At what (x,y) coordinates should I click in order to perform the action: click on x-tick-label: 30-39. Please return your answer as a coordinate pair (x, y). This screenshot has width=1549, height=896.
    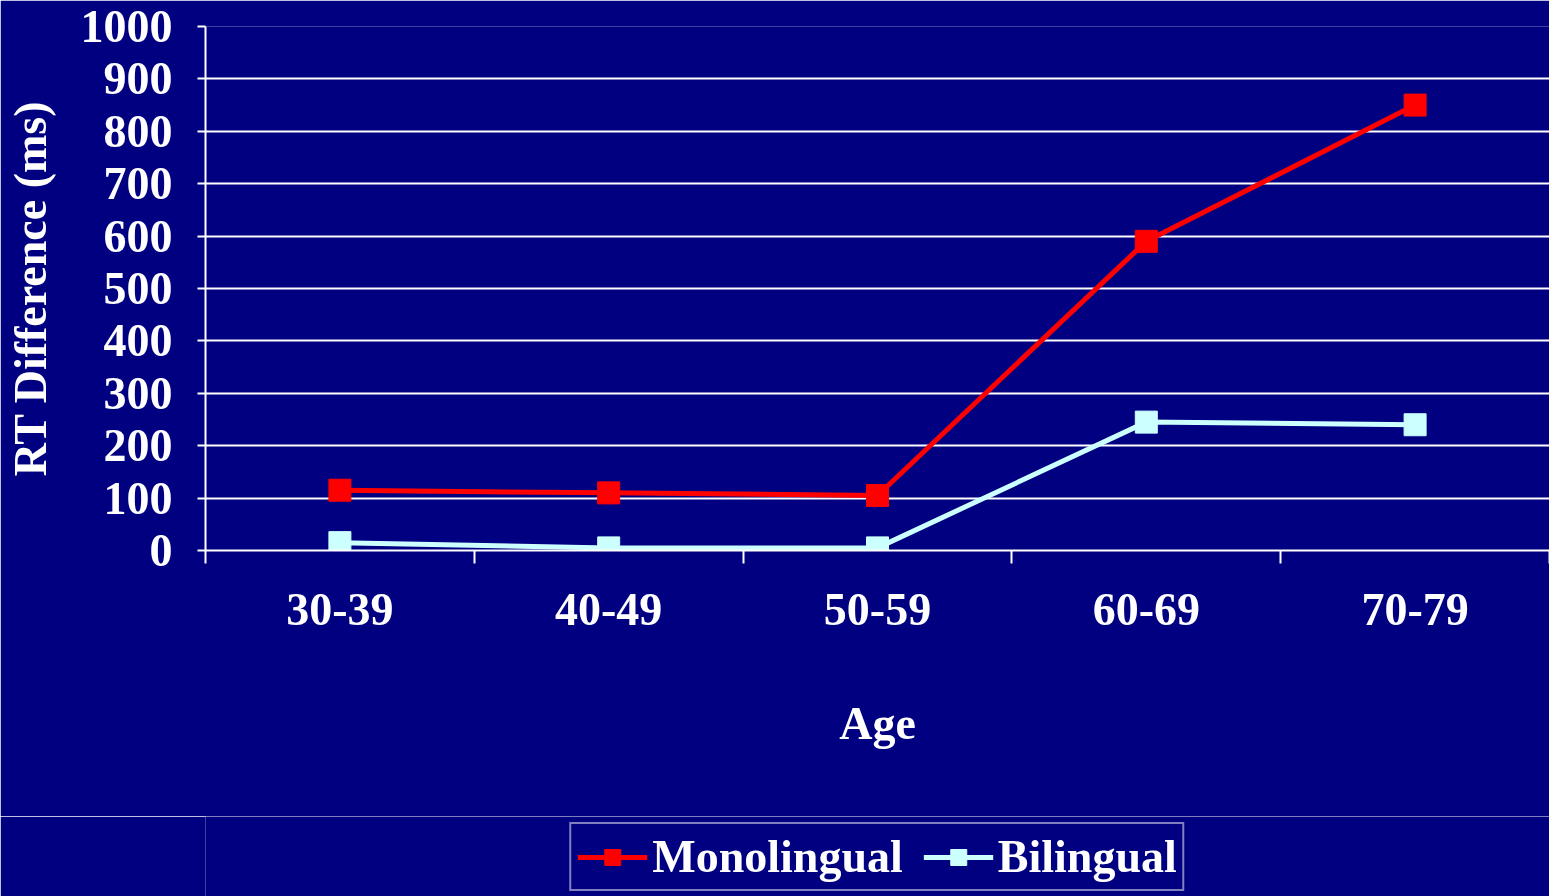
    Looking at the image, I should click on (340, 609).